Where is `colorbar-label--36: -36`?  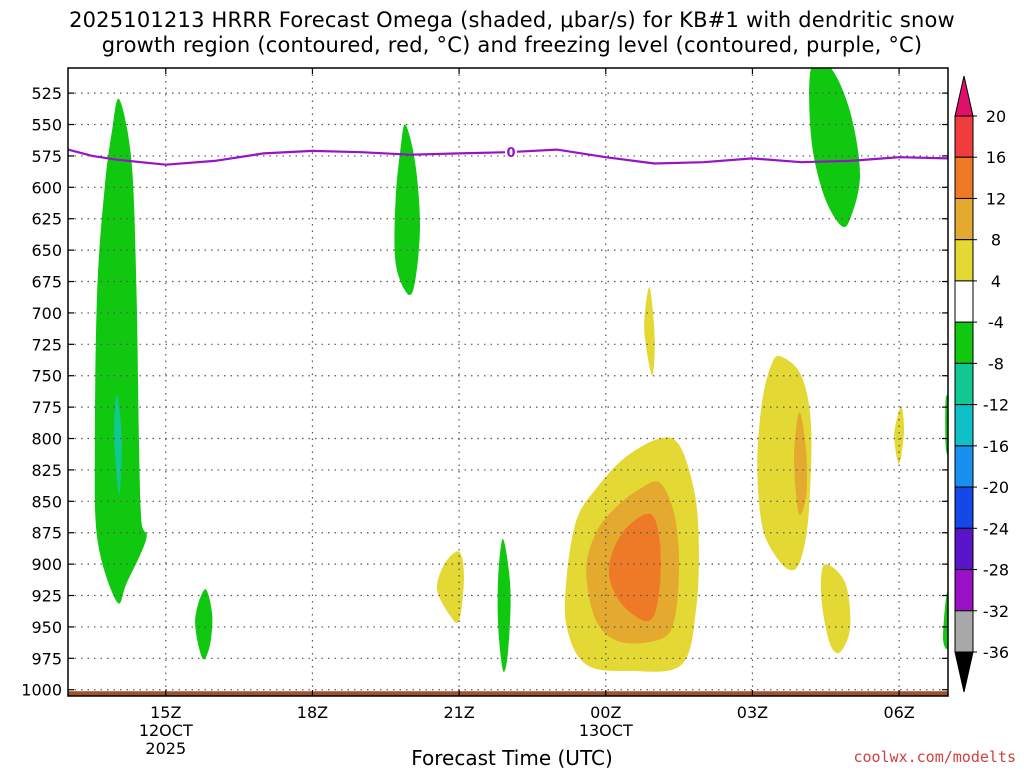 colorbar-label--36: -36 is located at coordinates (996, 652).